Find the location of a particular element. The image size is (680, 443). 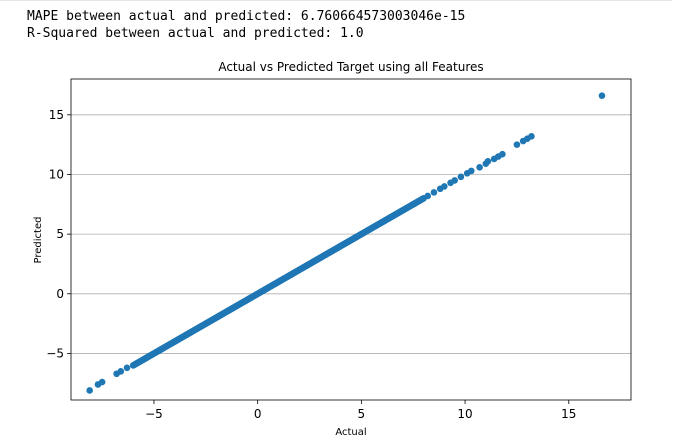

x-tick-label: 10 is located at coordinates (464, 414).